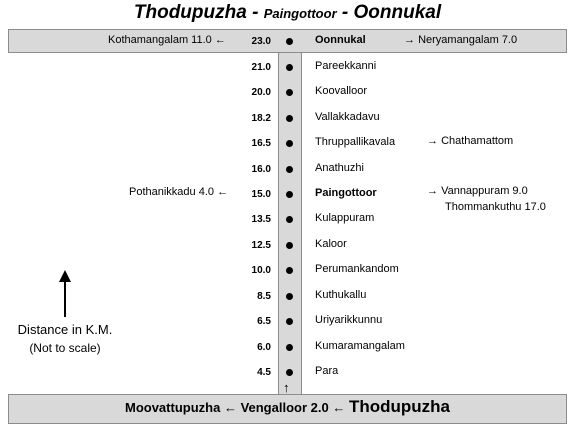 This screenshot has height=428, width=575. I want to click on up-arrow-icon: ↑, so click(286, 387).